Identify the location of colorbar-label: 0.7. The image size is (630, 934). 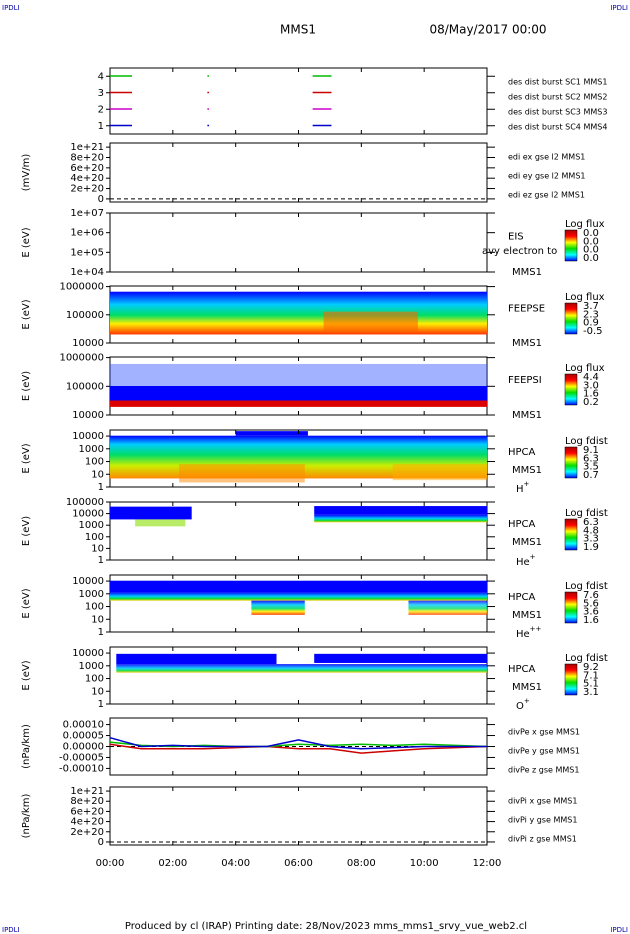
(591, 475).